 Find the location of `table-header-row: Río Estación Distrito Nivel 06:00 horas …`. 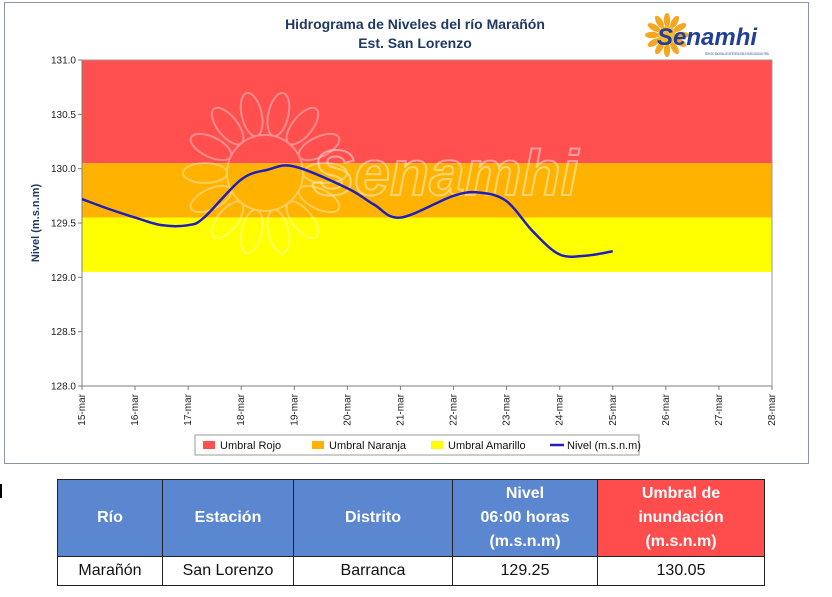

table-header-row: Río Estación Distrito Nivel 06:00 horas … is located at coordinates (411, 518).